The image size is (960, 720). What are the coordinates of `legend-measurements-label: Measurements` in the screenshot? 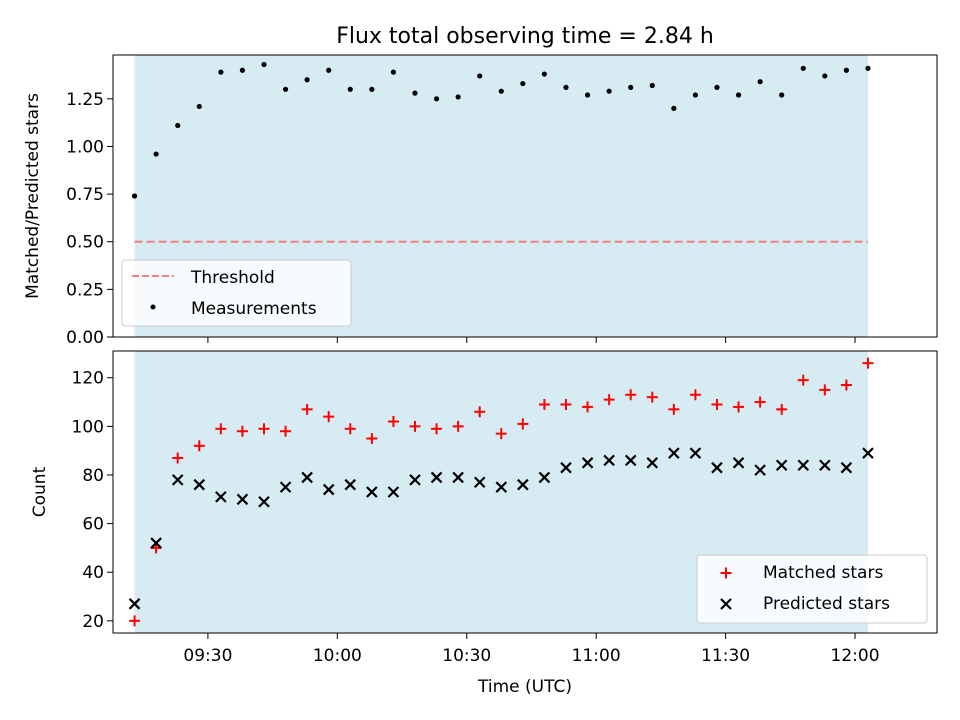 It's located at (254, 309).